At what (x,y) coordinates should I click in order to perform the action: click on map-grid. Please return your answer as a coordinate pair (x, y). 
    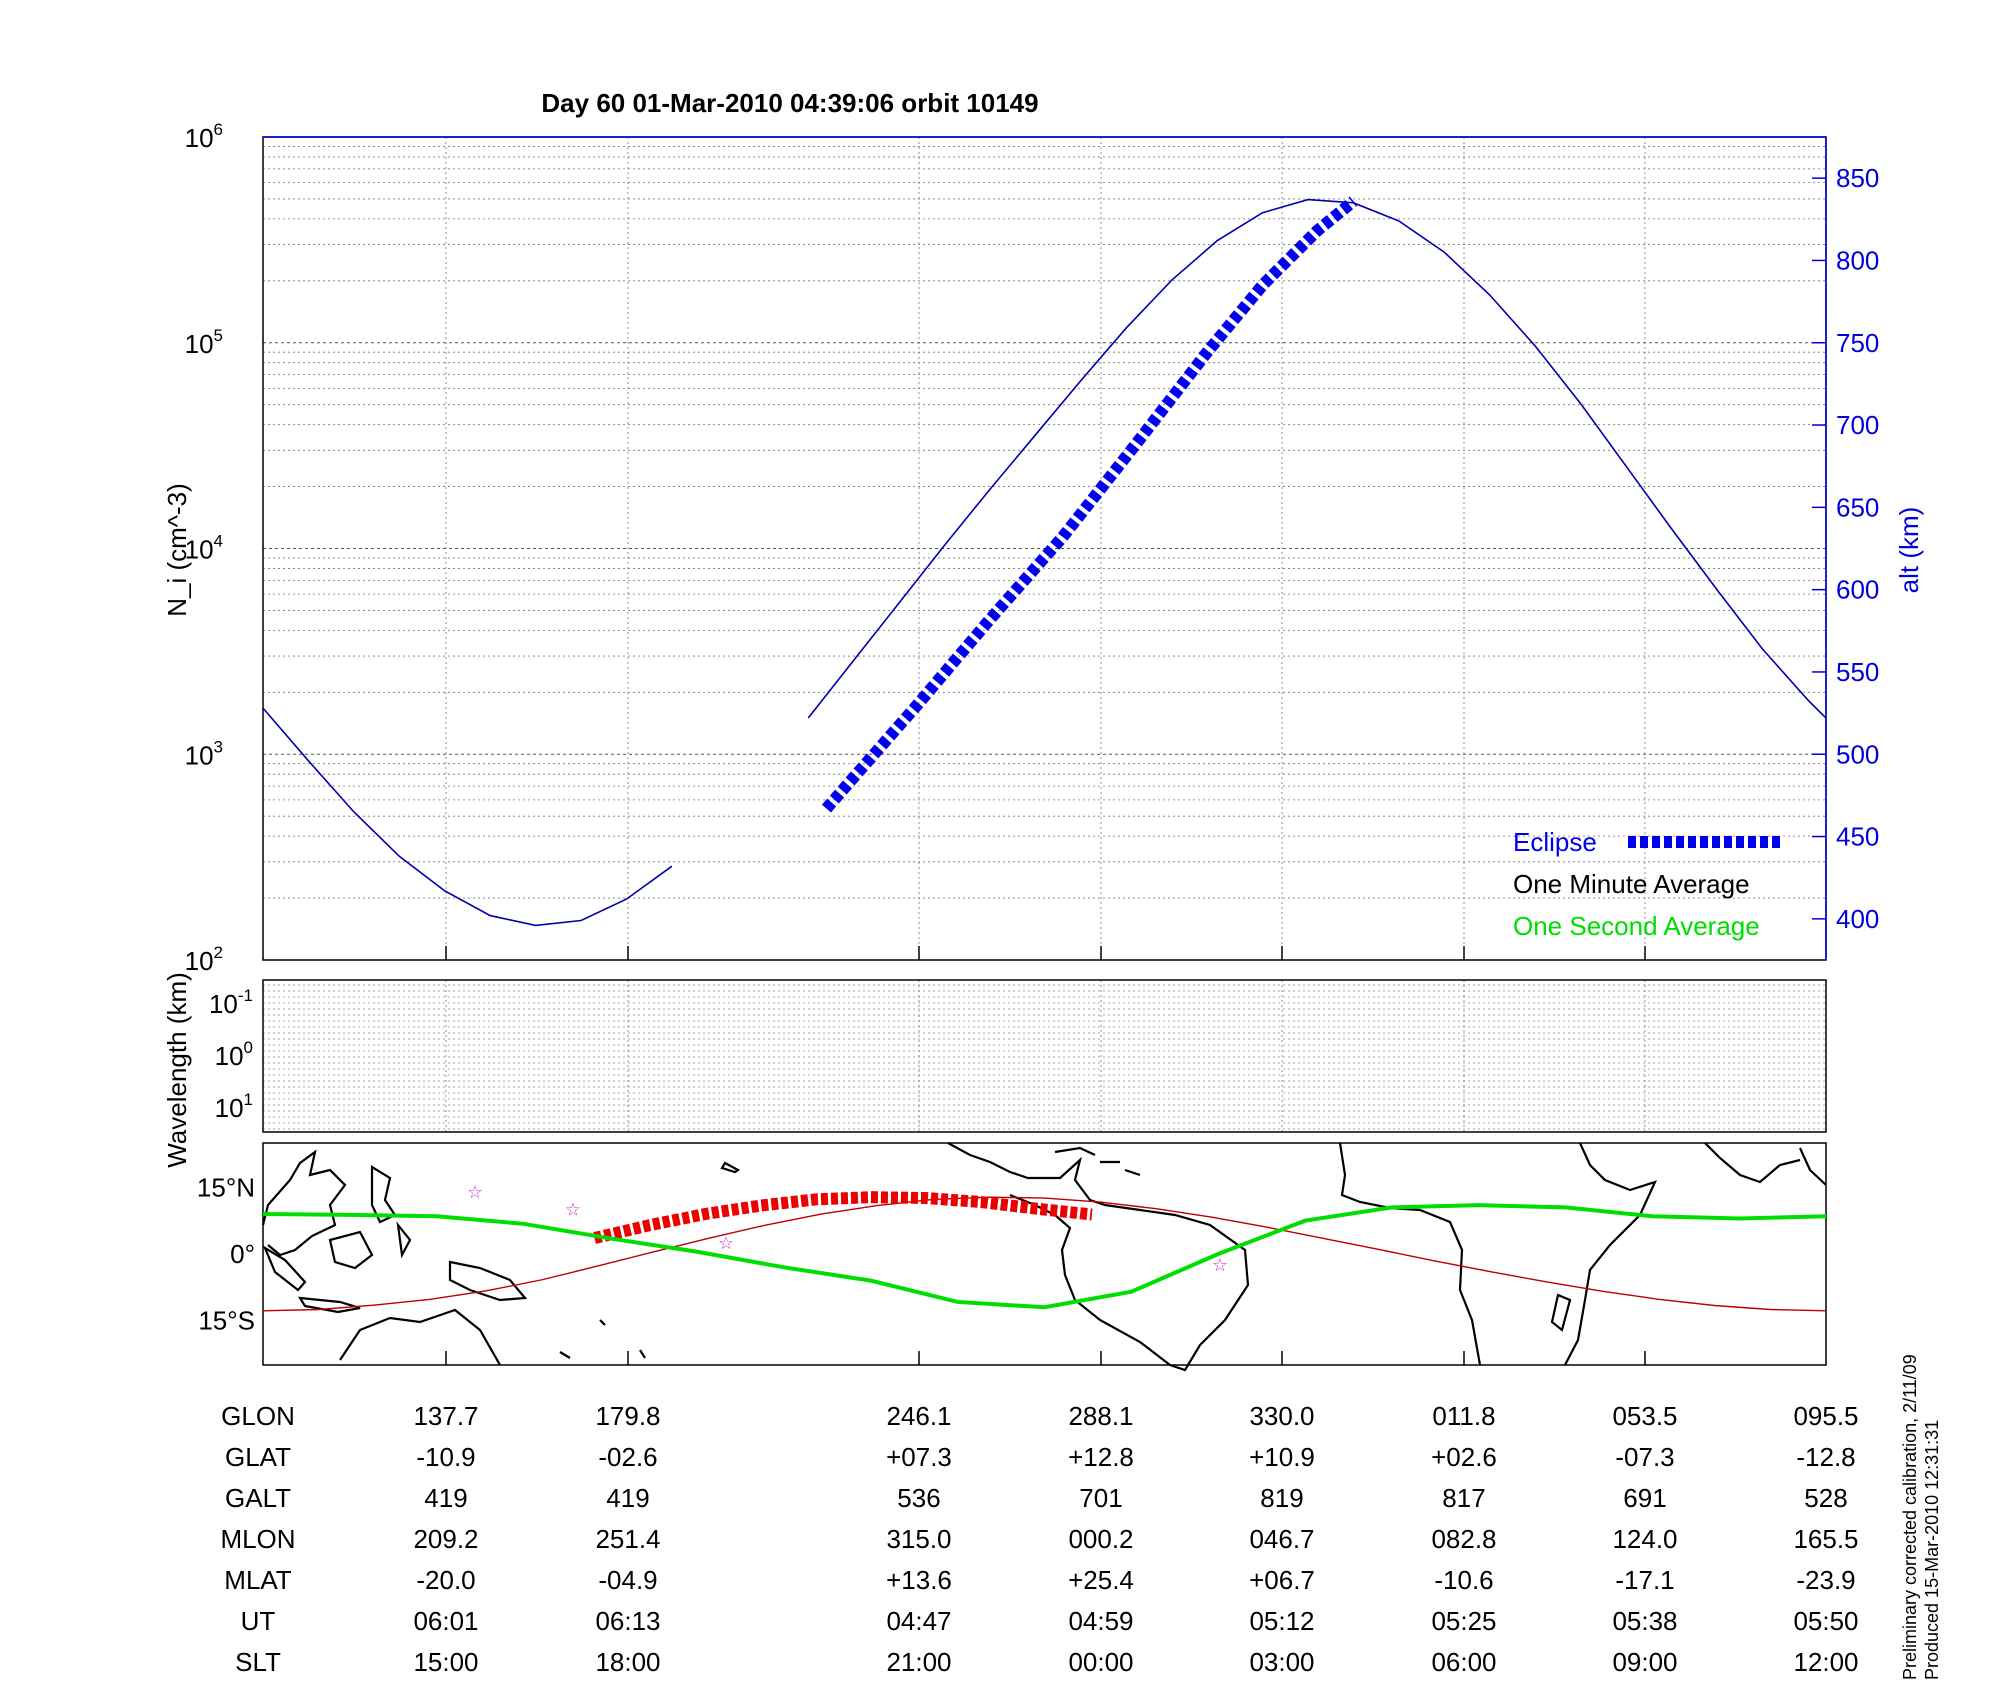
    Looking at the image, I should click on (1045, 1358).